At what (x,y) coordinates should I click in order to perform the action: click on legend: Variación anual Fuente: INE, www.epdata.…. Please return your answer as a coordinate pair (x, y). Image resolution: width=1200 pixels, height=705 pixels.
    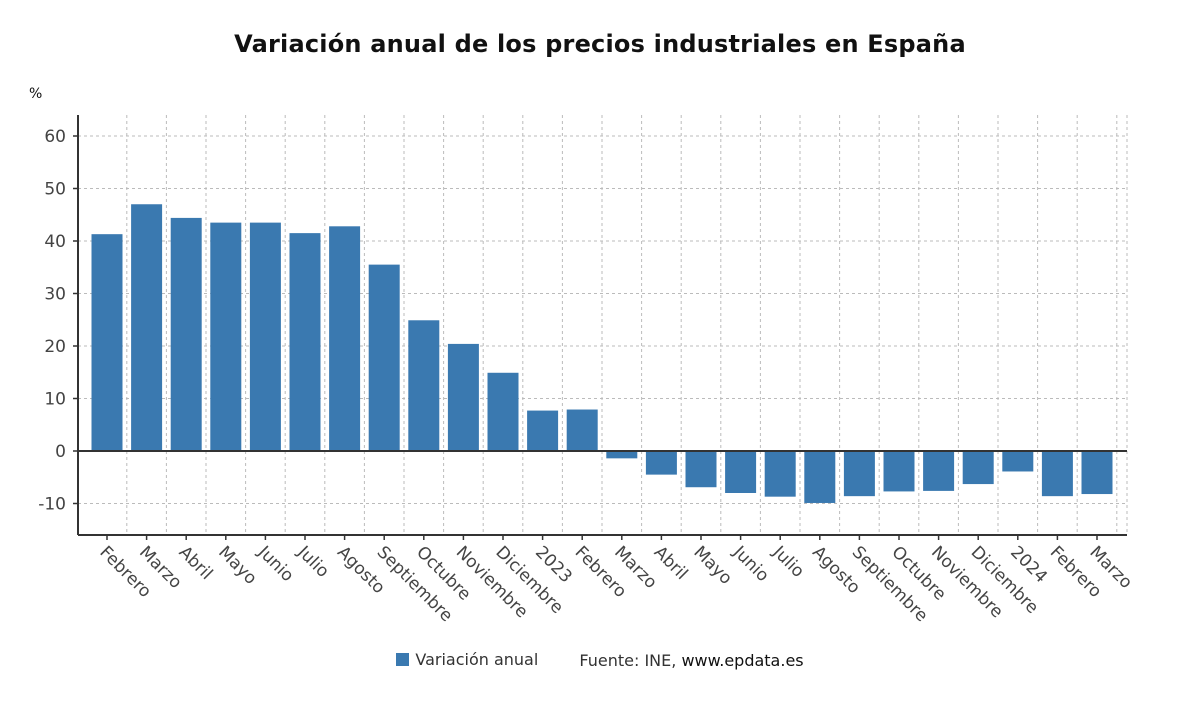
    Looking at the image, I should click on (600, 660).